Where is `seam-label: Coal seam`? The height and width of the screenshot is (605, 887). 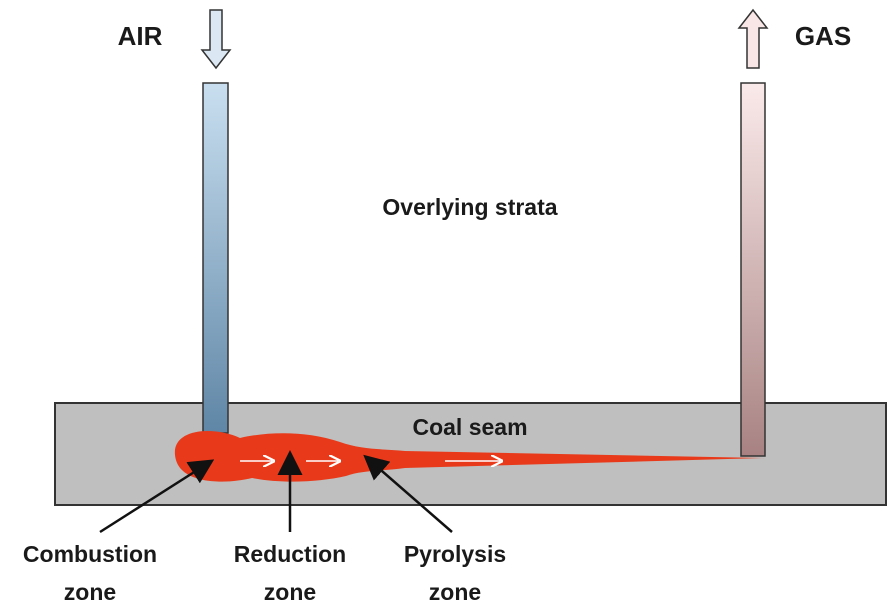 seam-label: Coal seam is located at coordinates (469, 427).